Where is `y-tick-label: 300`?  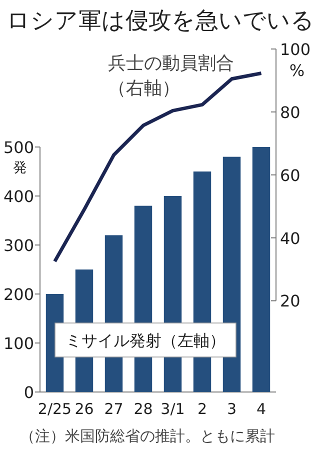 y-tick-label: 300 is located at coordinates (18, 245).